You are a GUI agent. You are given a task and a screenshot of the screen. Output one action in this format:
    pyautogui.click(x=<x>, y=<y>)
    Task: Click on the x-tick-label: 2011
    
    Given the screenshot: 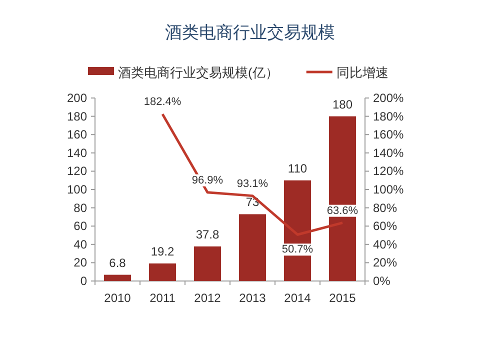 What is the action you would take?
    pyautogui.click(x=163, y=298)
    